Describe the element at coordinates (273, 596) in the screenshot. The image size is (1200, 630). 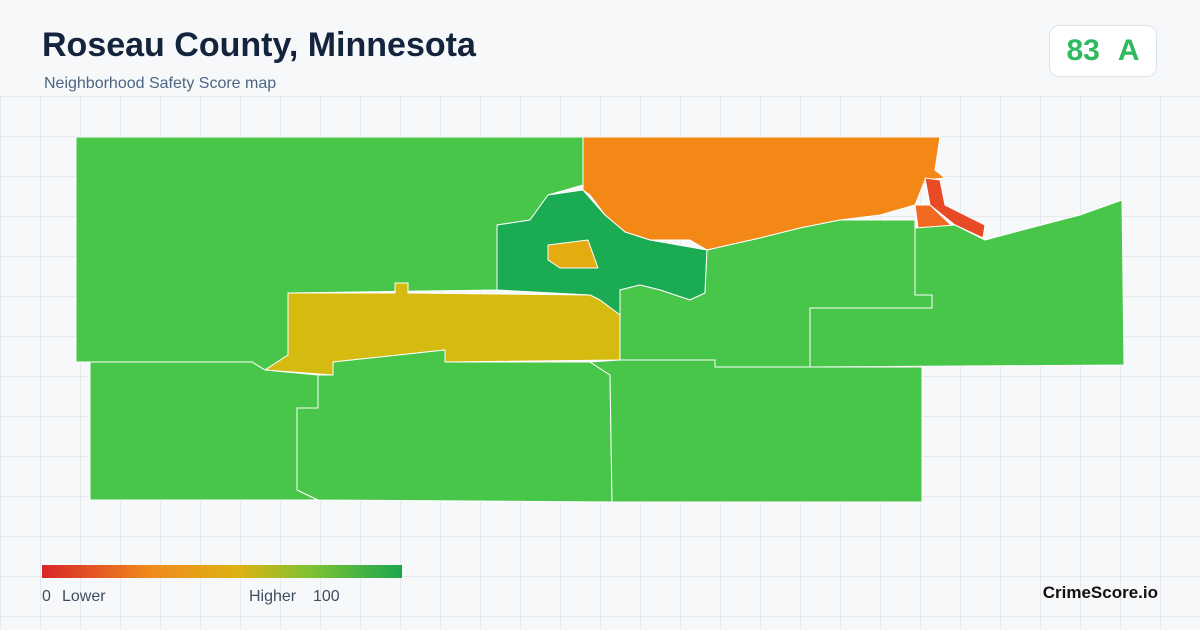
I see `legend-max-label: Higher` at that location.